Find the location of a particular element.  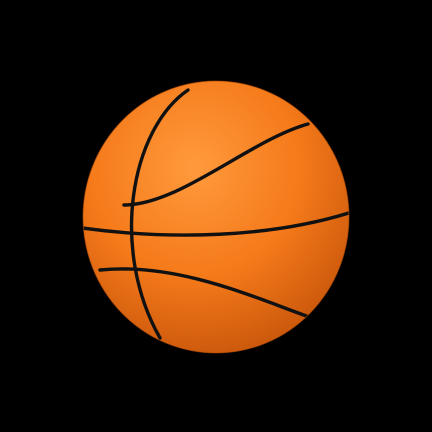

horizontal-seam is located at coordinates (216, 223).